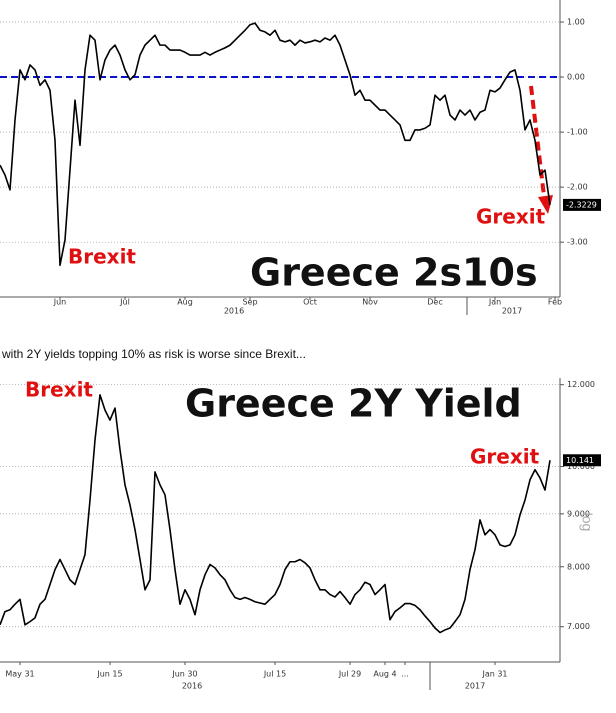 This screenshot has width=616, height=713. What do you see at coordinates (349, 674) in the screenshot?
I see `x-tick-label: Jul 29` at bounding box center [349, 674].